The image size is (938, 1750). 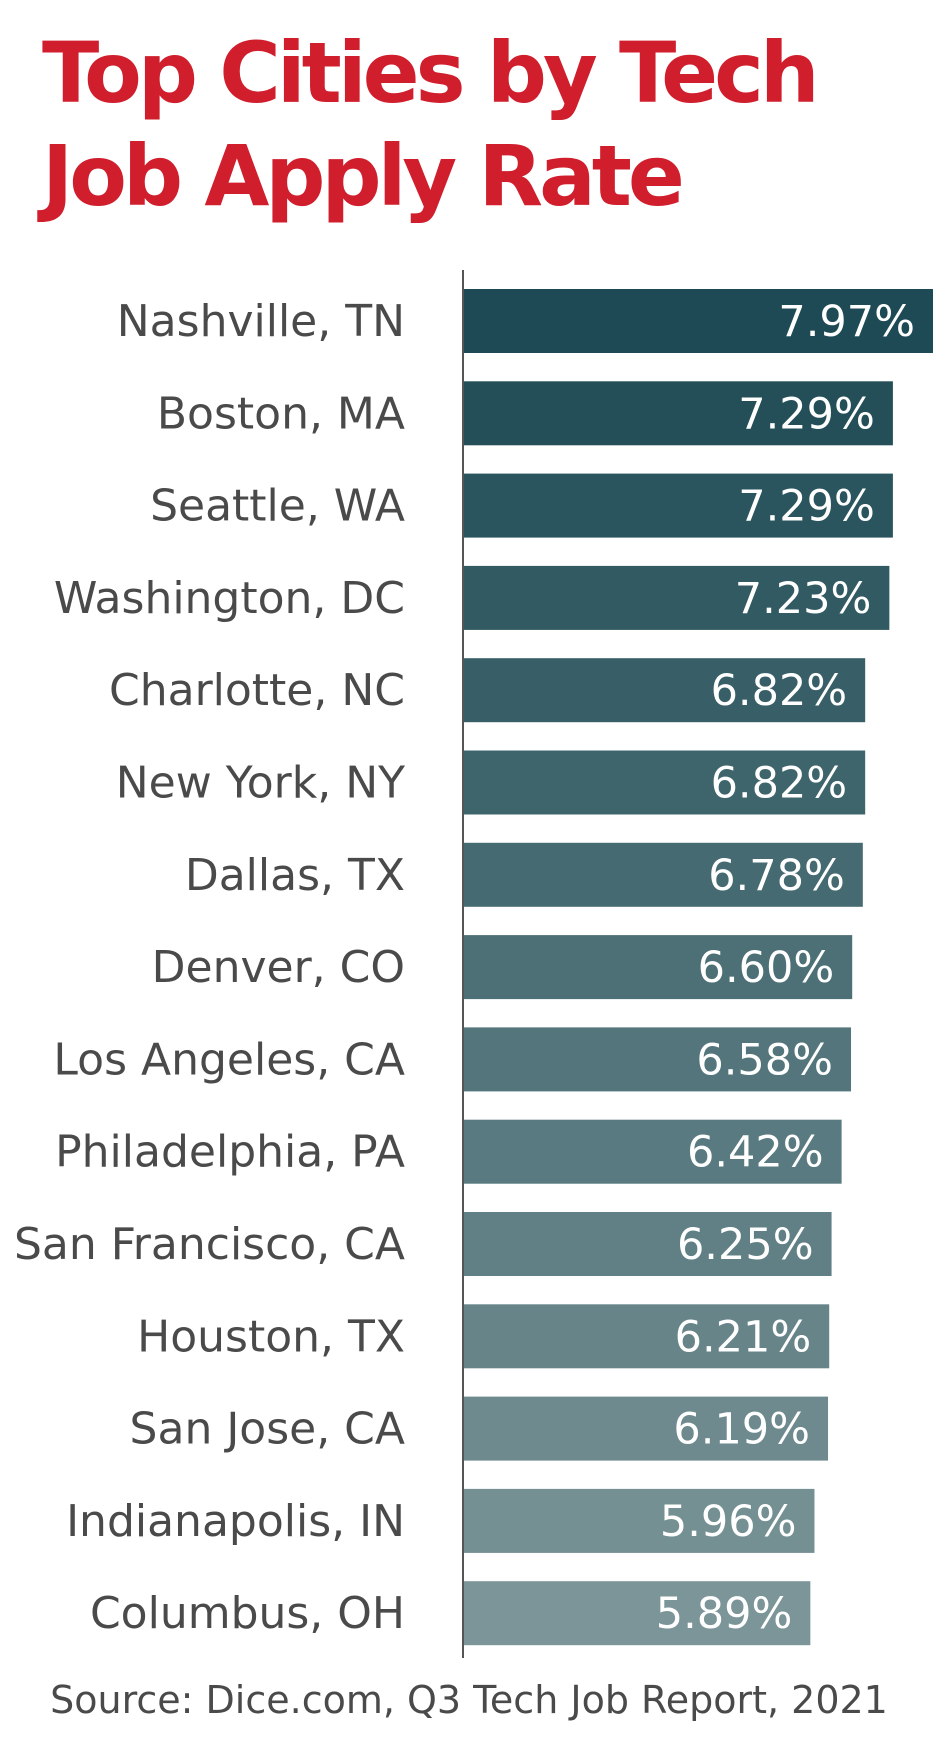 I want to click on category-label: Seattle, WA, so click(x=277, y=506).